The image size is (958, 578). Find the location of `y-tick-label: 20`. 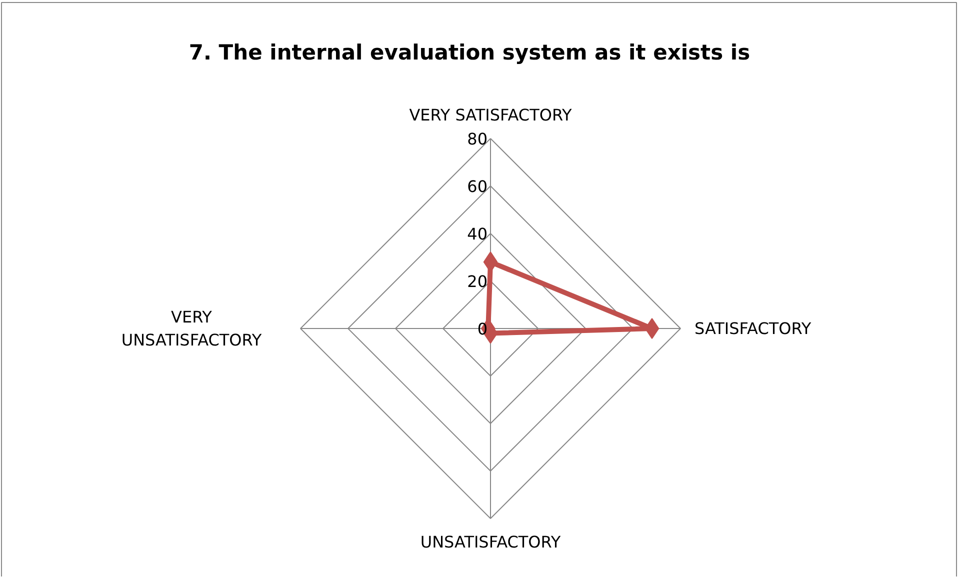

y-tick-label: 20 is located at coordinates (477, 281).